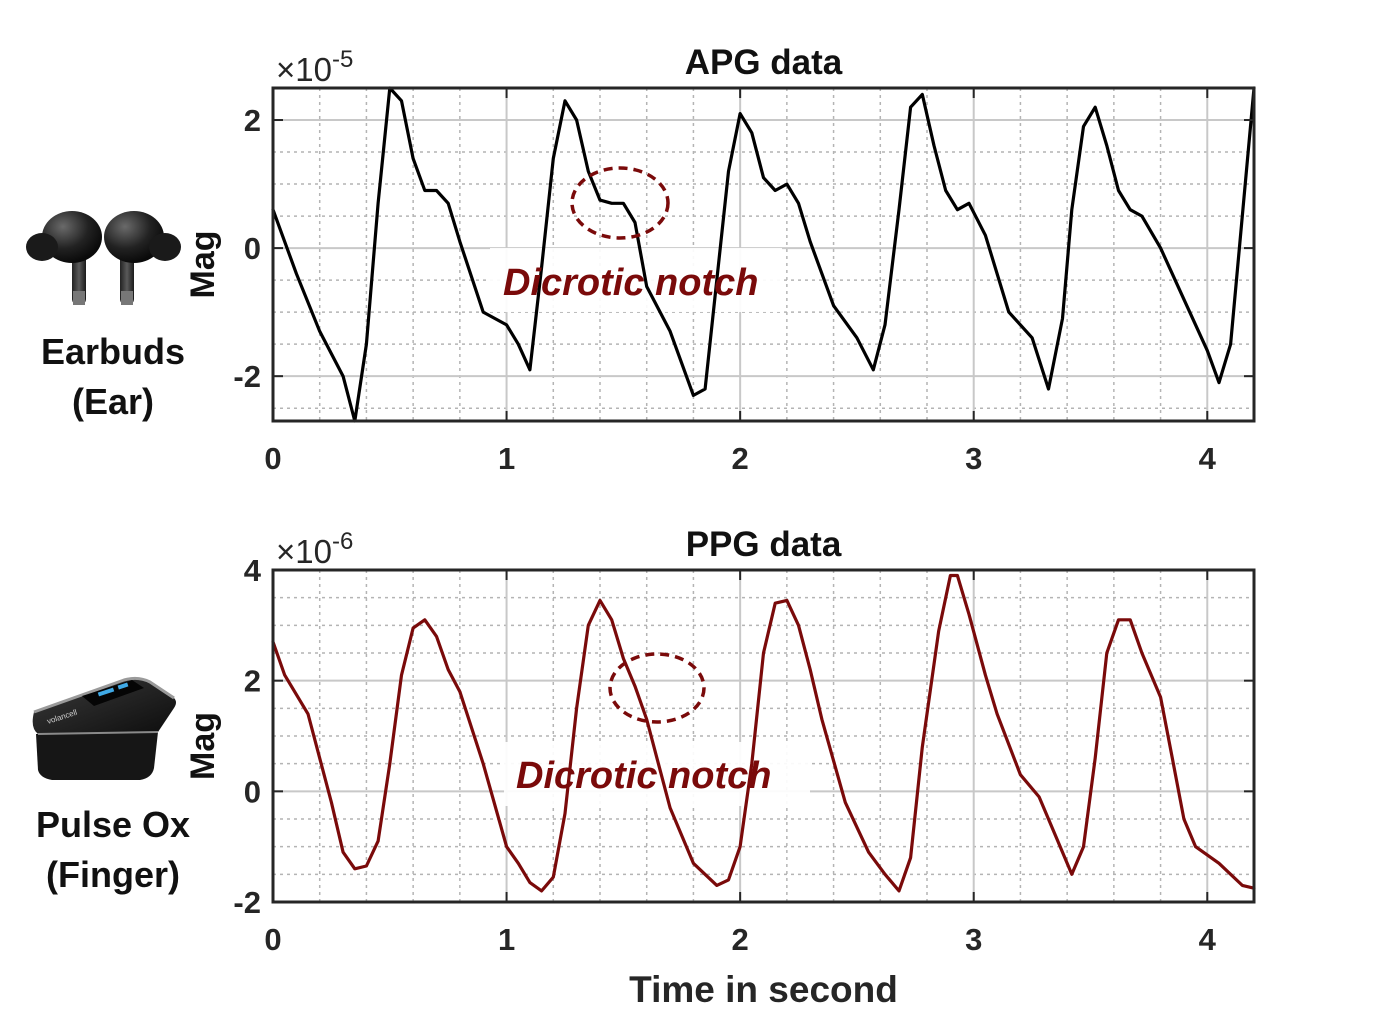  What do you see at coordinates (113, 377) in the screenshot?
I see `earbuds-label: Earbuds (Ear)` at bounding box center [113, 377].